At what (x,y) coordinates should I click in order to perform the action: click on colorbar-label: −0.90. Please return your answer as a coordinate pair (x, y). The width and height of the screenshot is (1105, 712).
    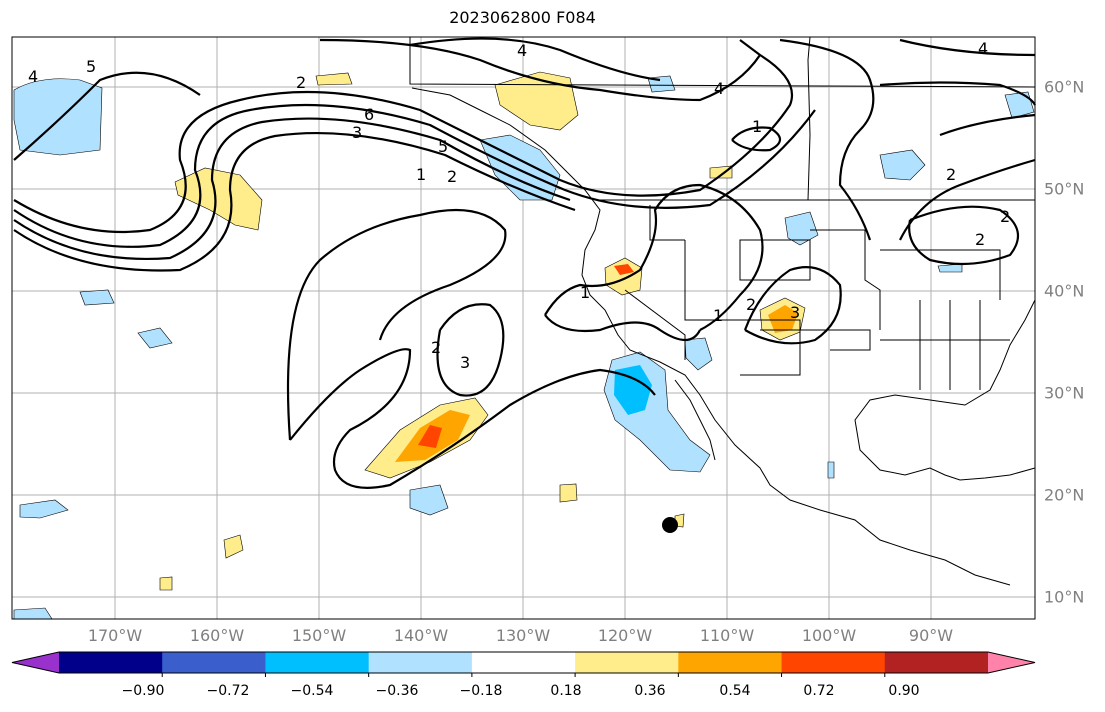
    Looking at the image, I should click on (143, 691).